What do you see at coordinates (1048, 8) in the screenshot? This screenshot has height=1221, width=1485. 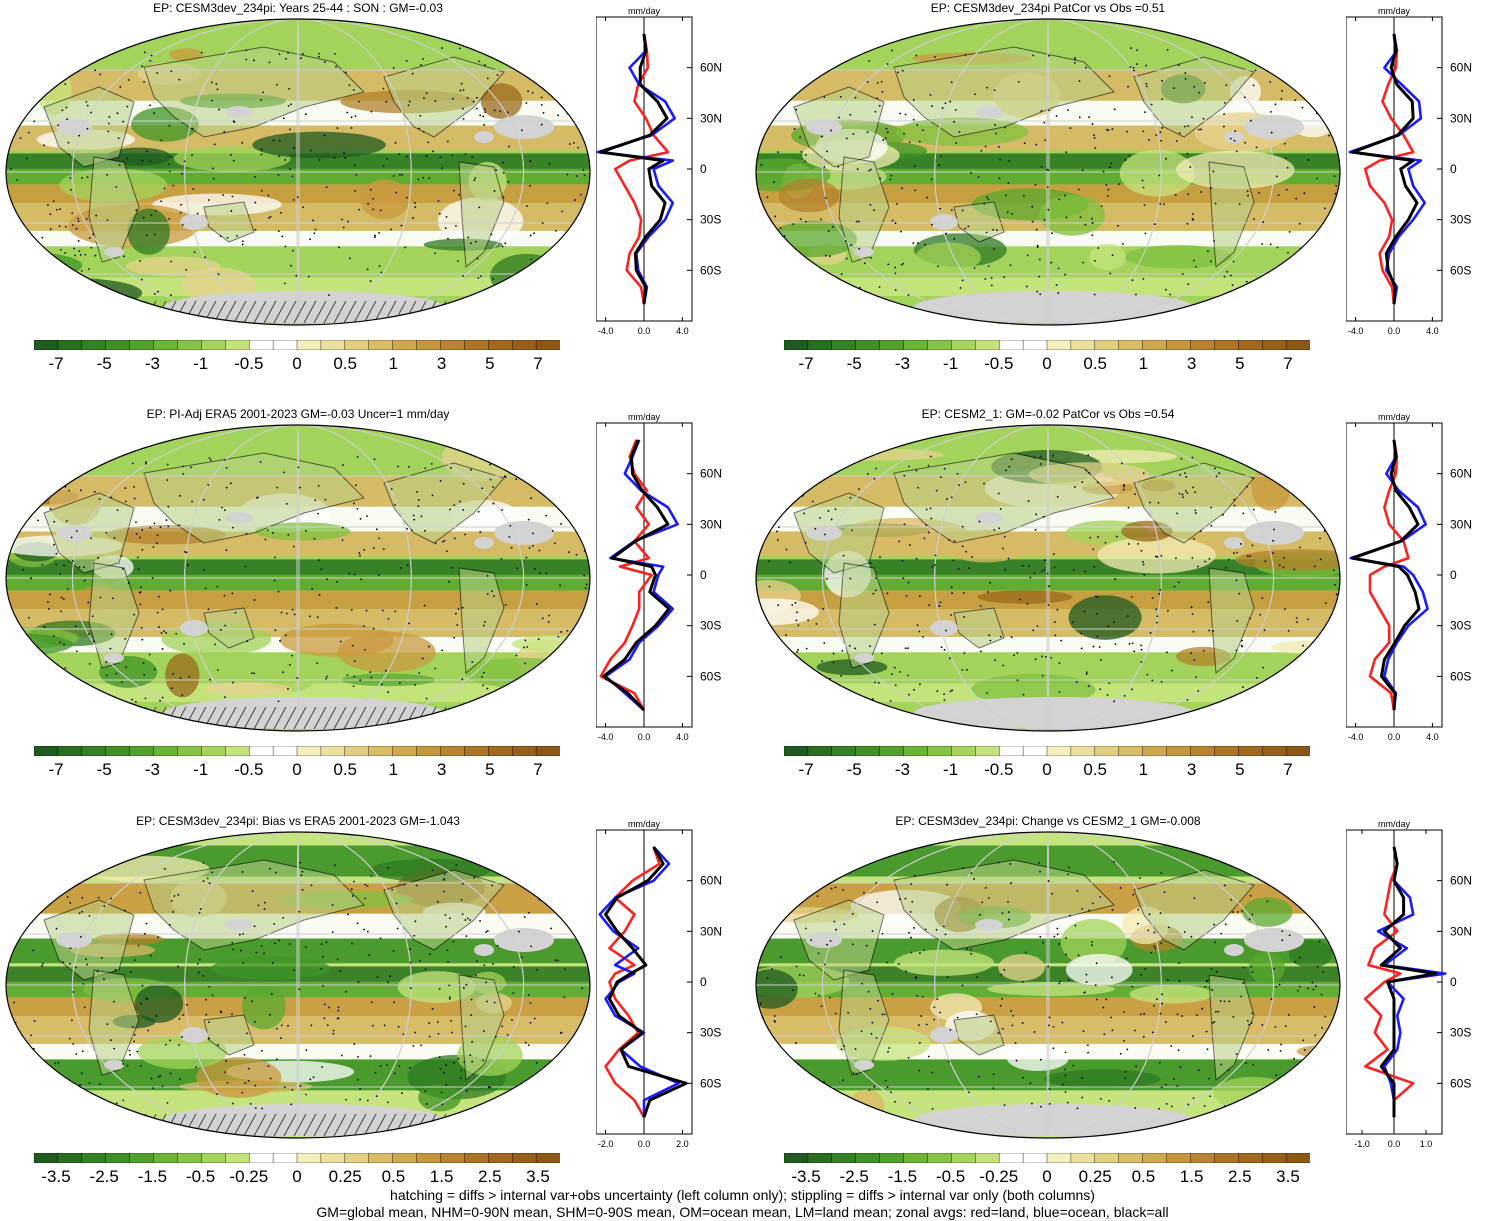 I see `map-title: EP: CESM3dev_234pi PatCor vs Obs =0.51` at bounding box center [1048, 8].